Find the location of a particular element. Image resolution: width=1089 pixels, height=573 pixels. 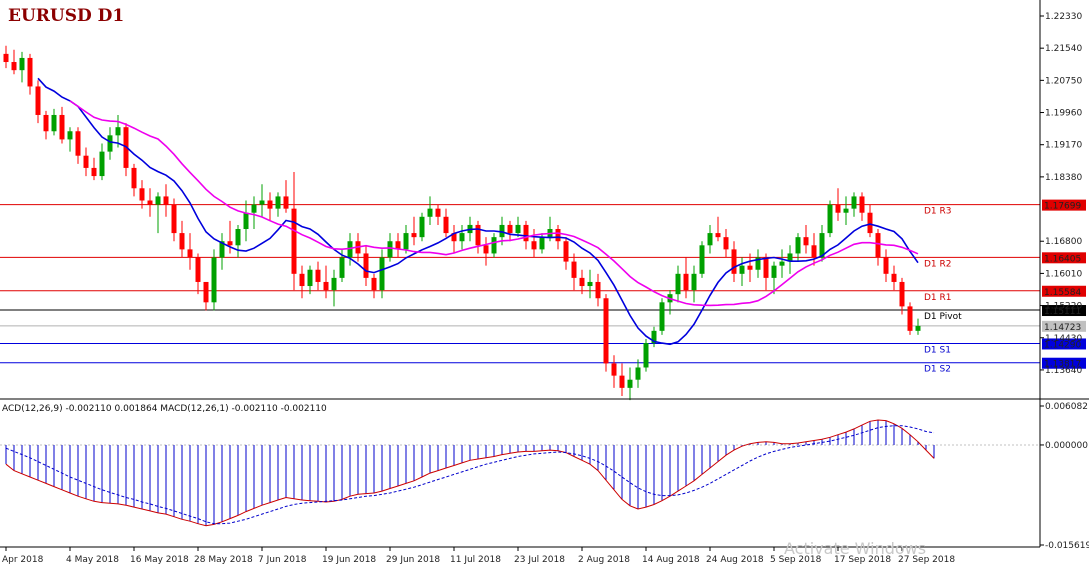

time-tick-label: 19 Jun 2018 is located at coordinates (349, 560).